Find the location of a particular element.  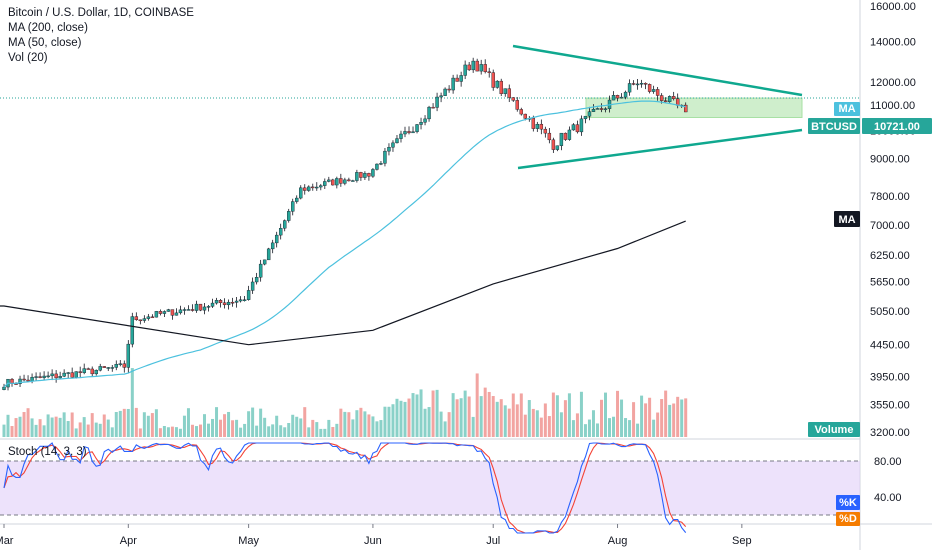

time-tick-label: May is located at coordinates (248, 541).